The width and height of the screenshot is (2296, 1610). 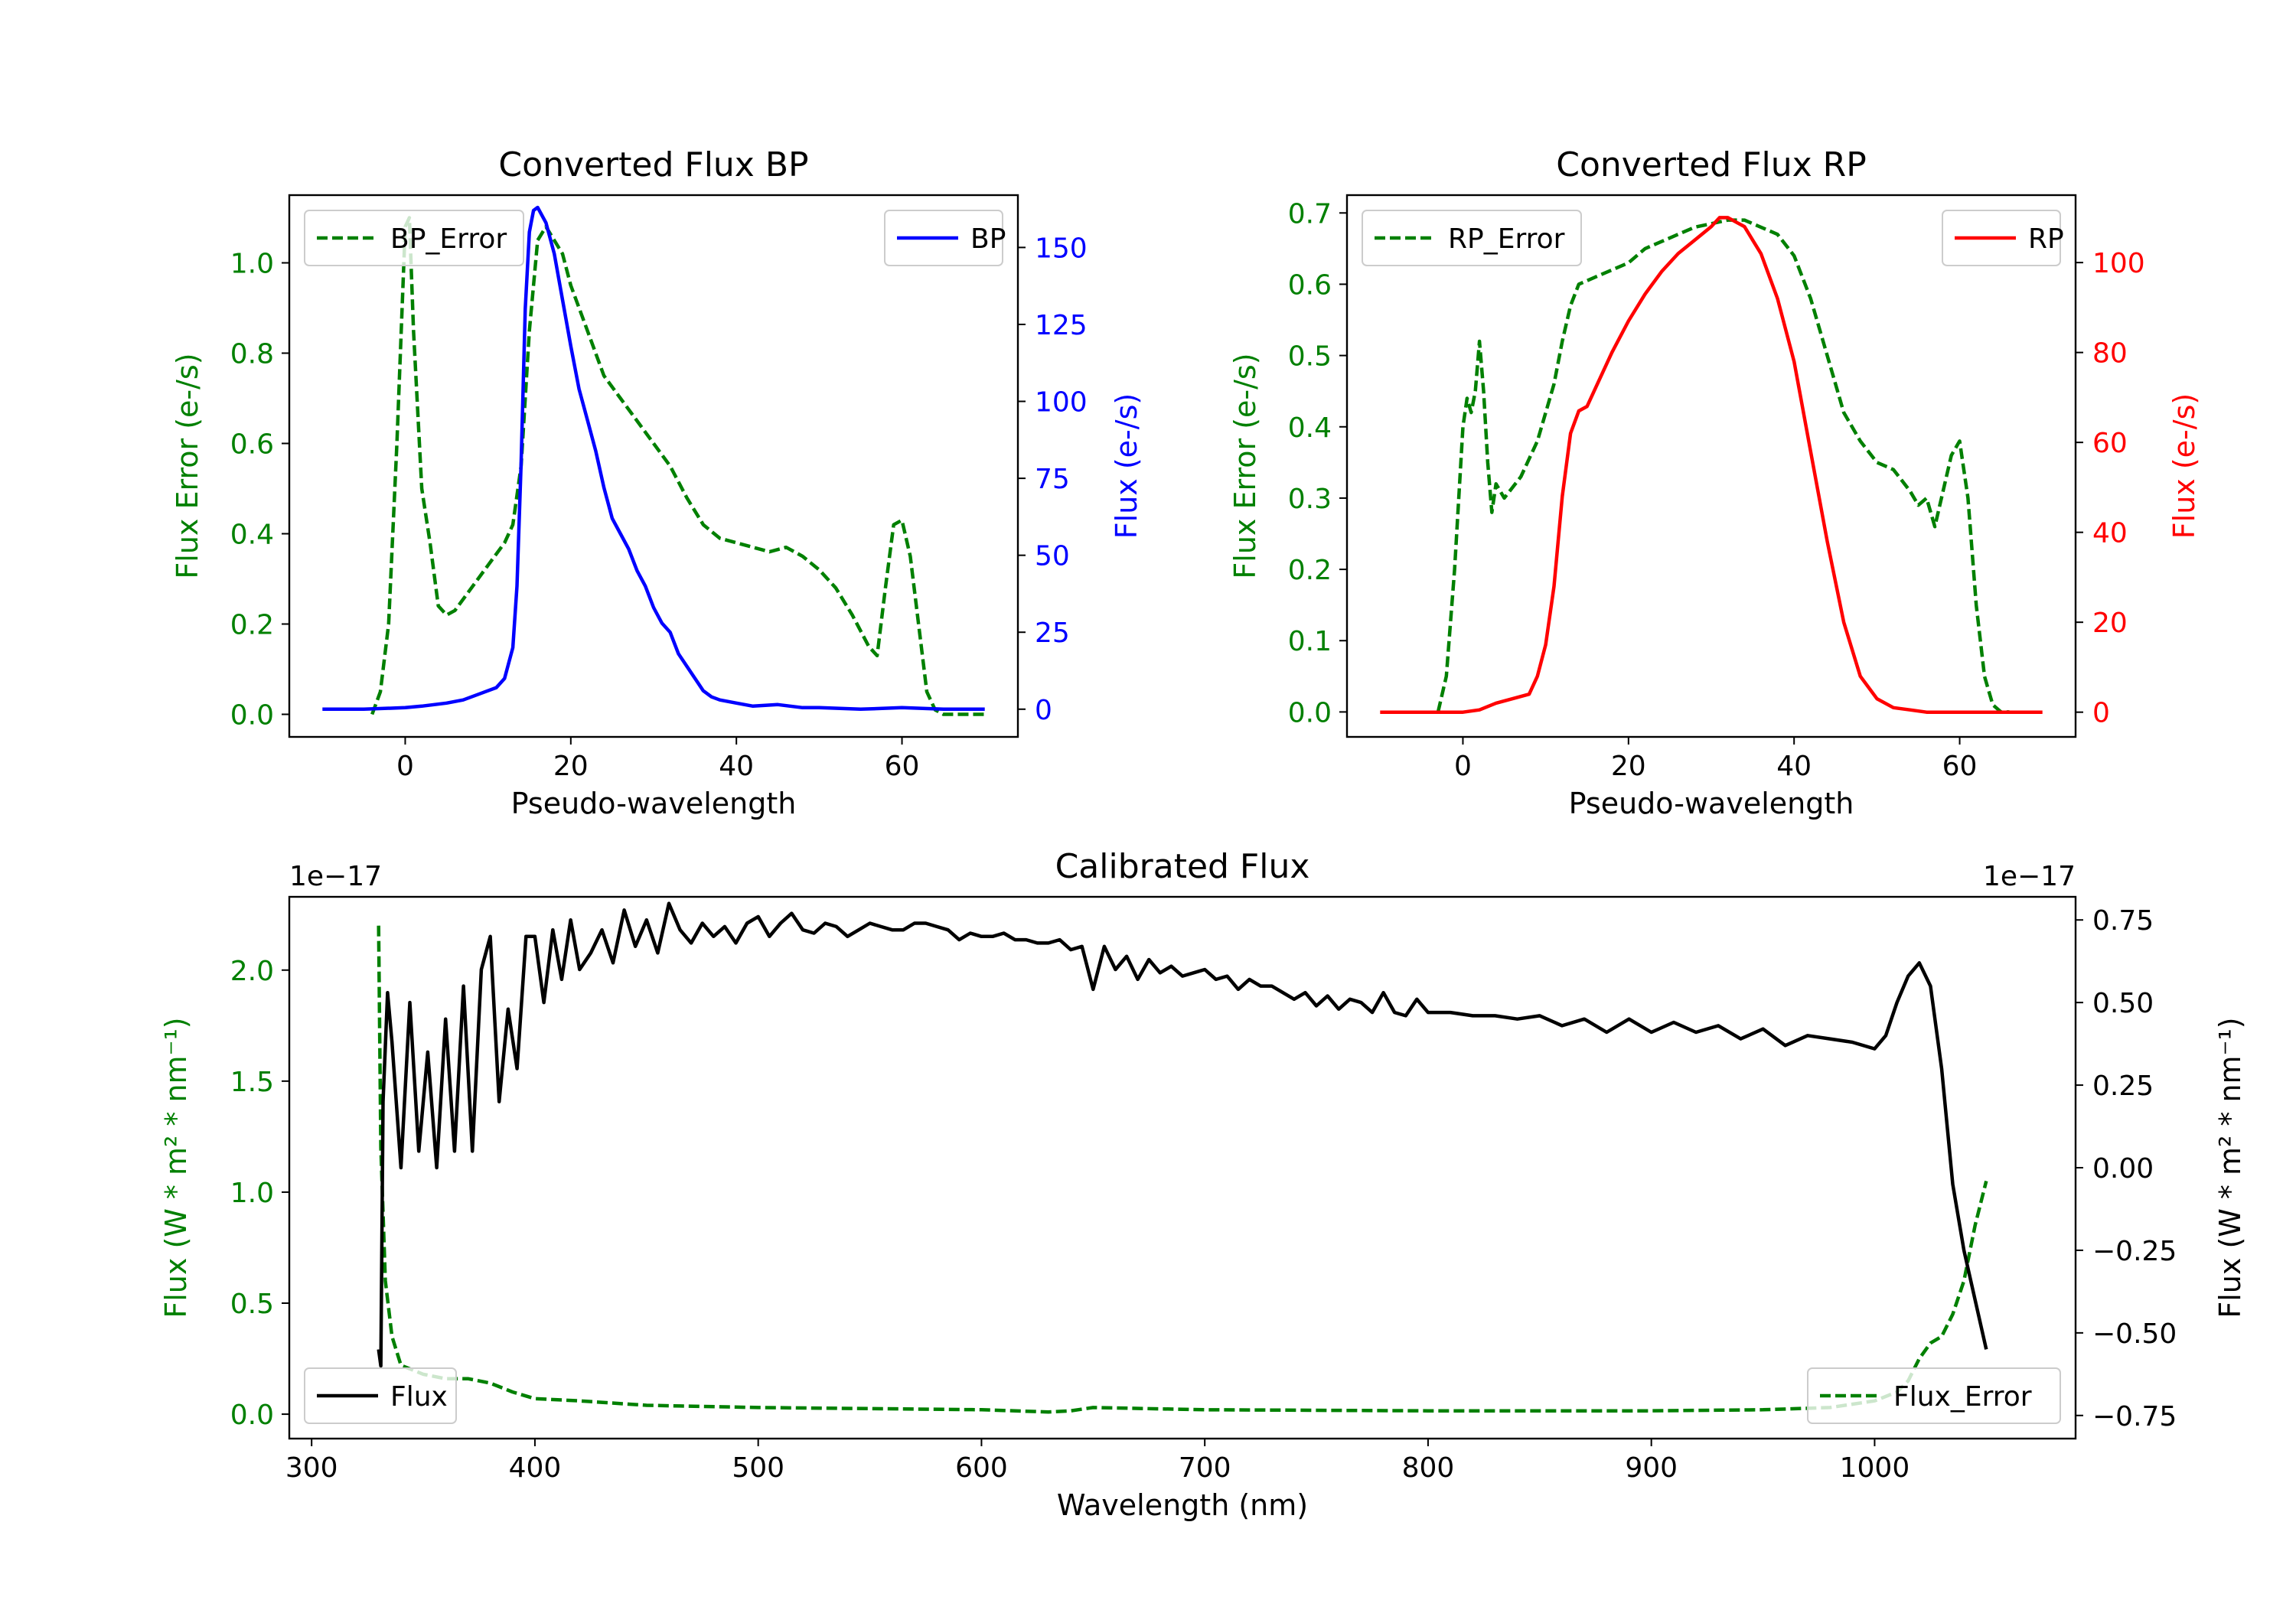 What do you see at coordinates (677, 466) in the screenshot?
I see `series-line-bp-error` at bounding box center [677, 466].